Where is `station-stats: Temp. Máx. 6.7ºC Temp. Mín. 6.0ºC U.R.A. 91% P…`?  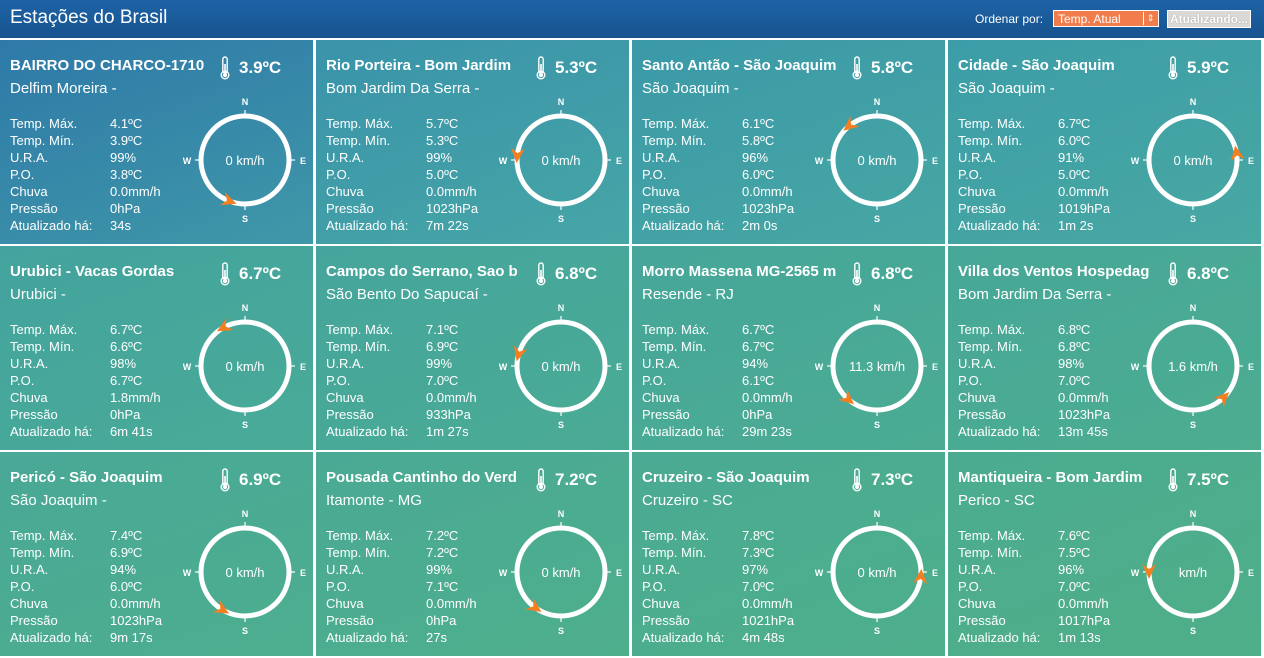 station-stats: Temp. Máx. 6.7ºC Temp. Mín. 6.0ºC U.R.A. 91% P… is located at coordinates (1034, 174).